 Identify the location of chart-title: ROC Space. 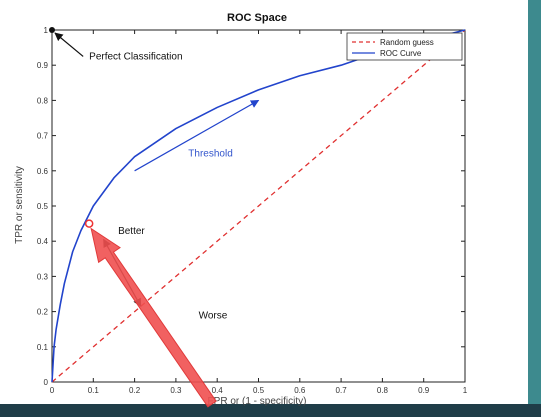
(257, 18).